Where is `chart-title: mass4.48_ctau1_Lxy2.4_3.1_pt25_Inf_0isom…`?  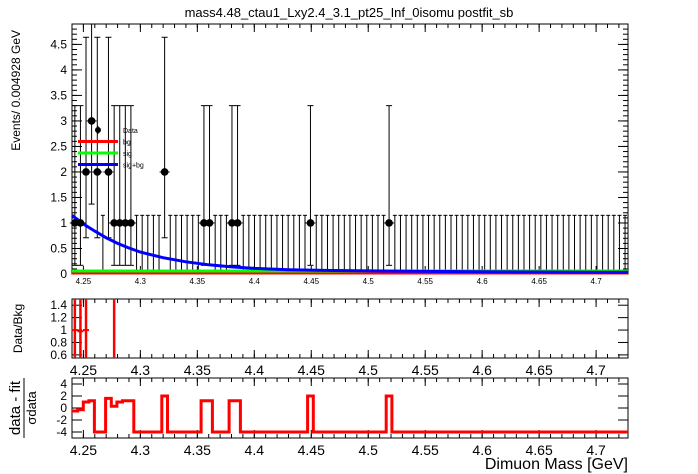
chart-title: mass4.48_ctau1_Lxy2.4_3.1_pt25_Inf_0isom… is located at coordinates (349, 12).